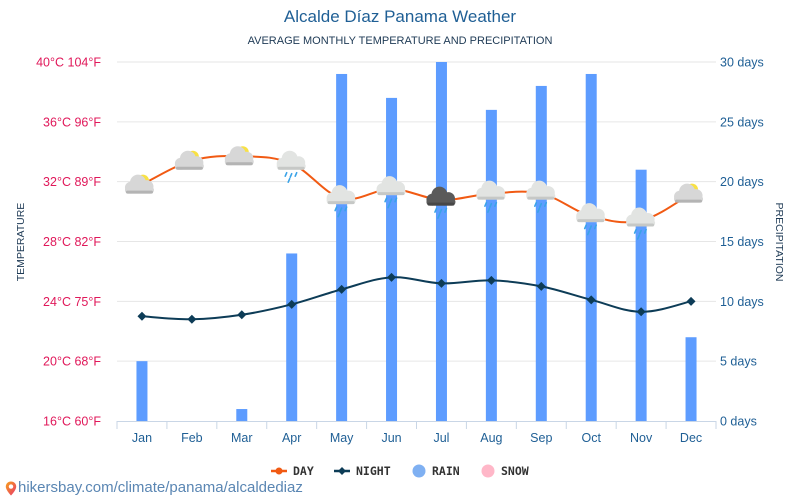 Image resolution: width=800 pixels, height=500 pixels. I want to click on x-tick-label: Sep, so click(541, 438).